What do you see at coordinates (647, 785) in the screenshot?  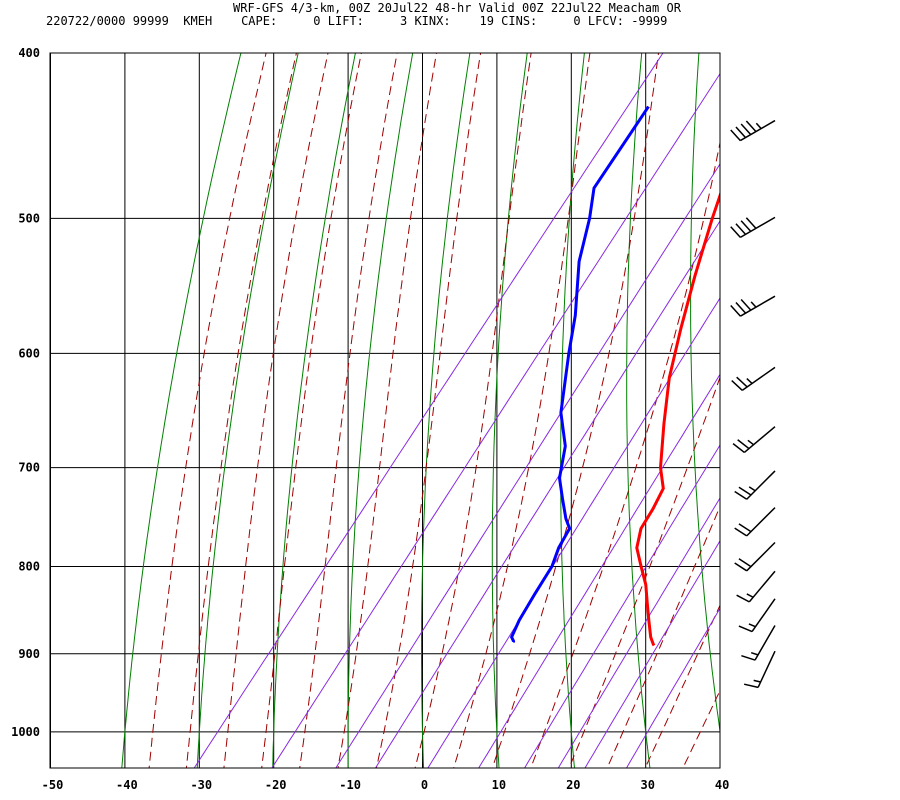 I see `x-tick-label: 30` at bounding box center [647, 785].